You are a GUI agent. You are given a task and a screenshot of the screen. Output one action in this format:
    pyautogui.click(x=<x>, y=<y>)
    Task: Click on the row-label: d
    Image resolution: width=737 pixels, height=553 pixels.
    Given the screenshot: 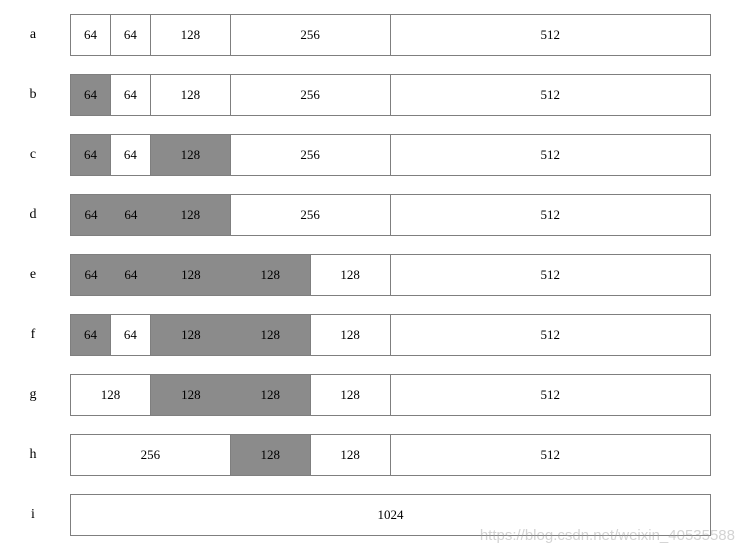 What is the action you would take?
    pyautogui.click(x=33, y=214)
    